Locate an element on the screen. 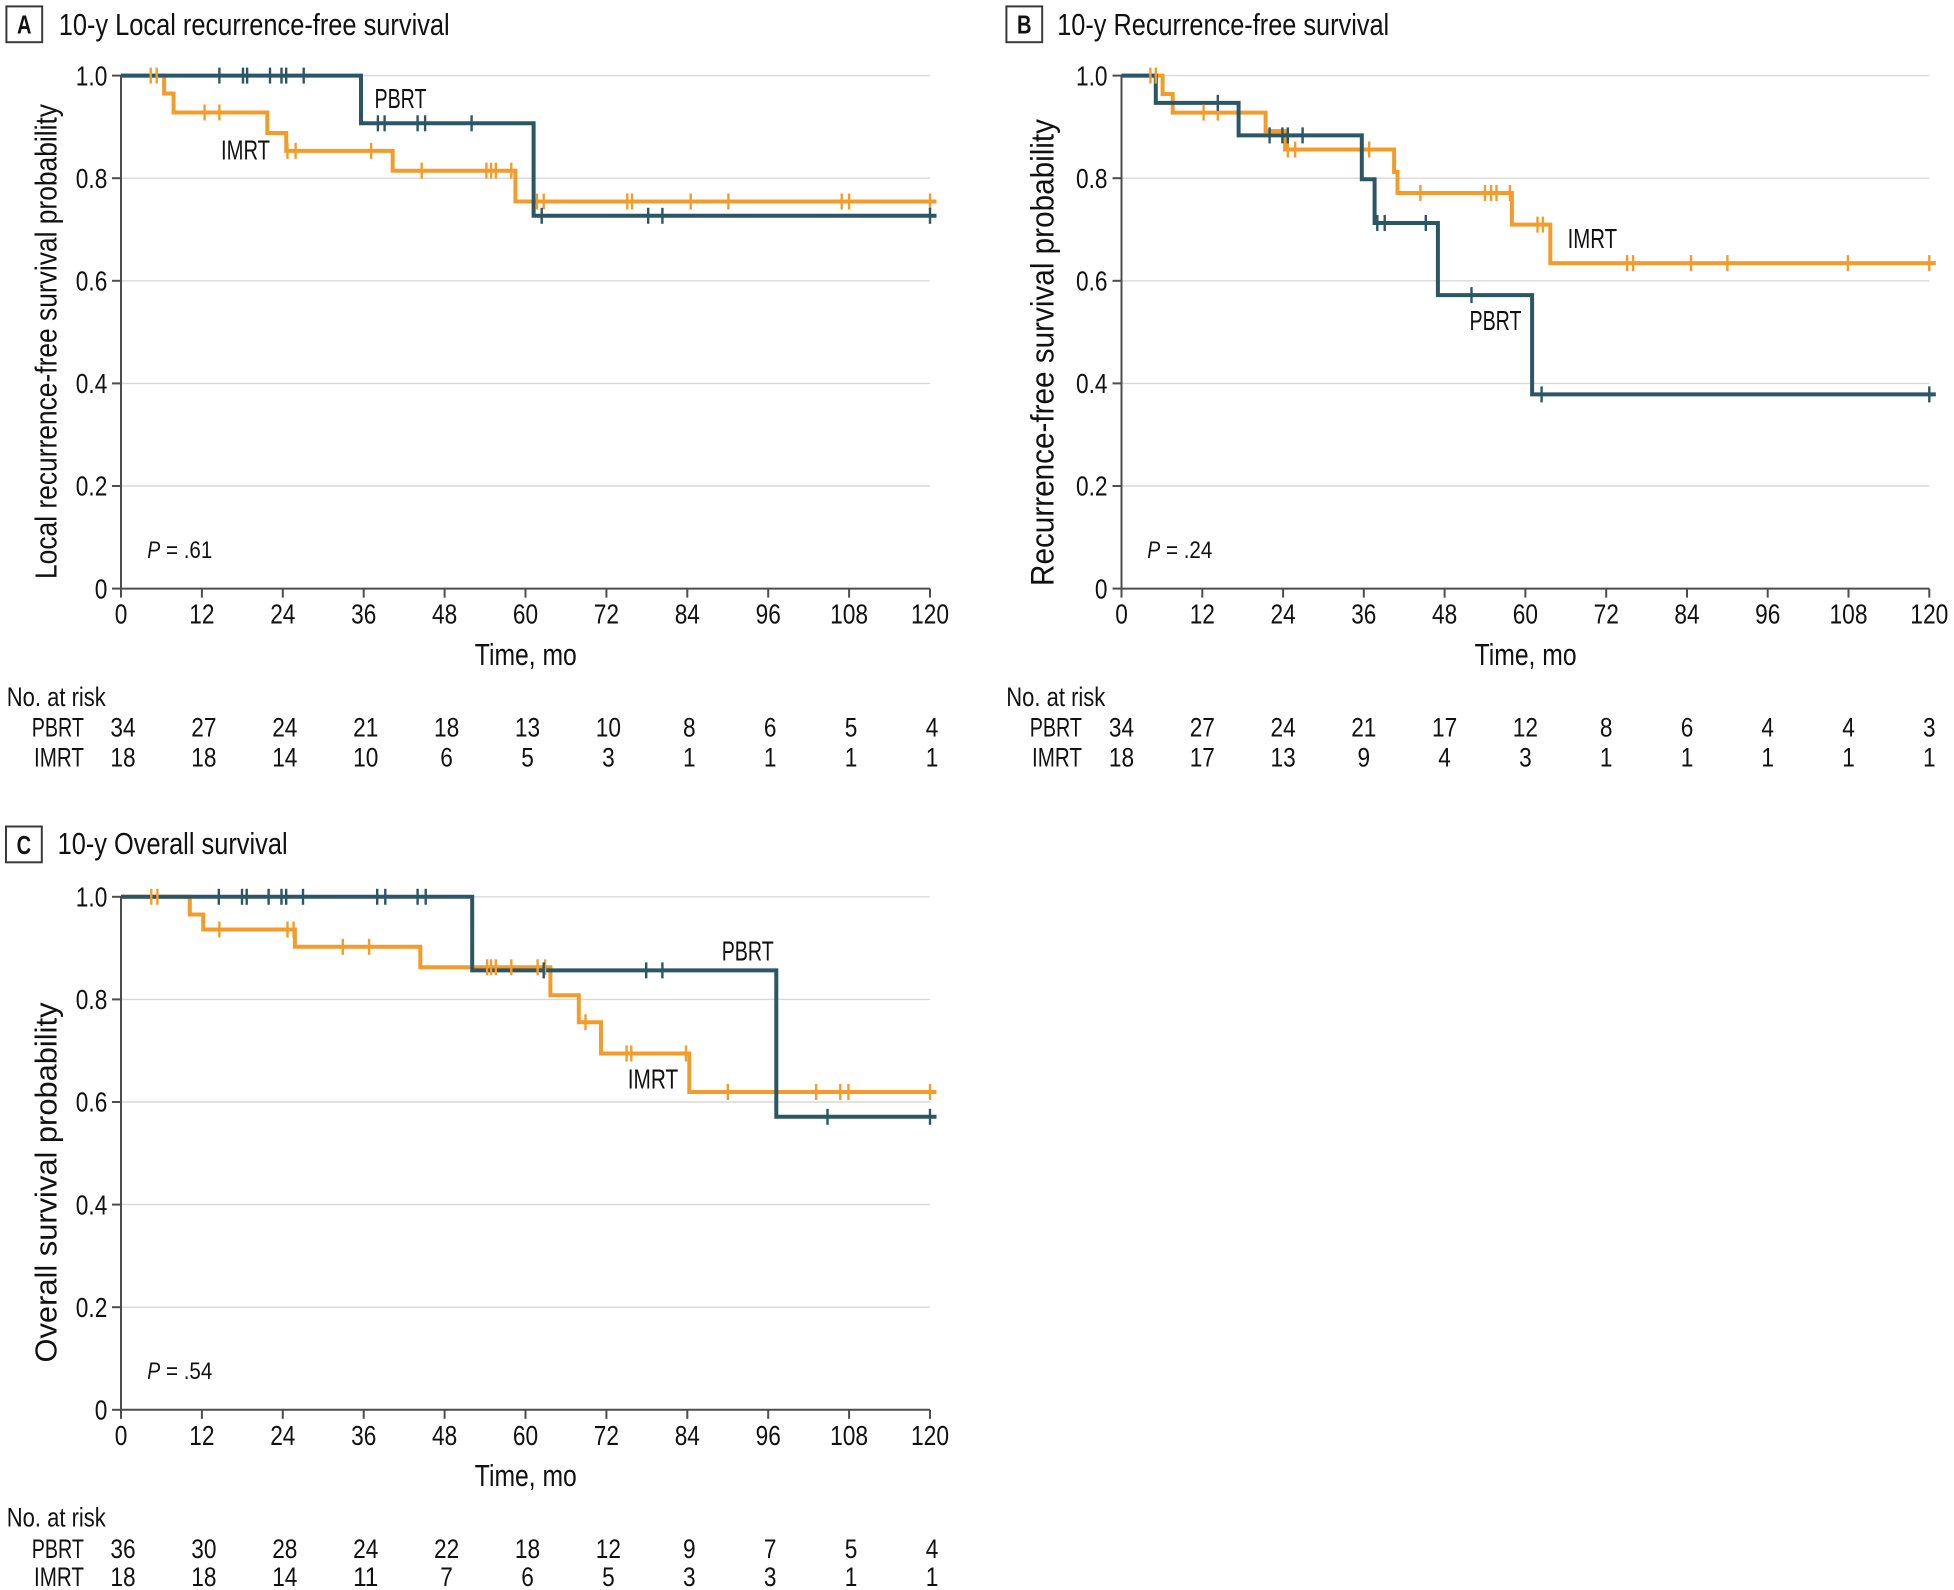 The width and height of the screenshot is (1954, 1590). svg-text: 0.8 is located at coordinates (1092, 178).